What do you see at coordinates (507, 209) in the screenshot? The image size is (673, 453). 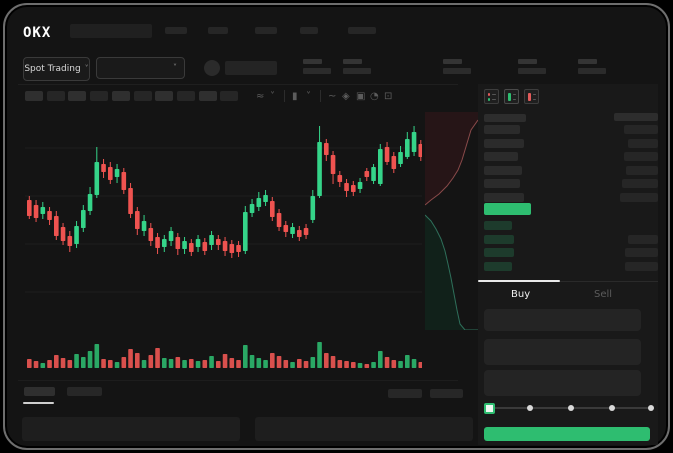 I see `last-price-badge` at bounding box center [507, 209].